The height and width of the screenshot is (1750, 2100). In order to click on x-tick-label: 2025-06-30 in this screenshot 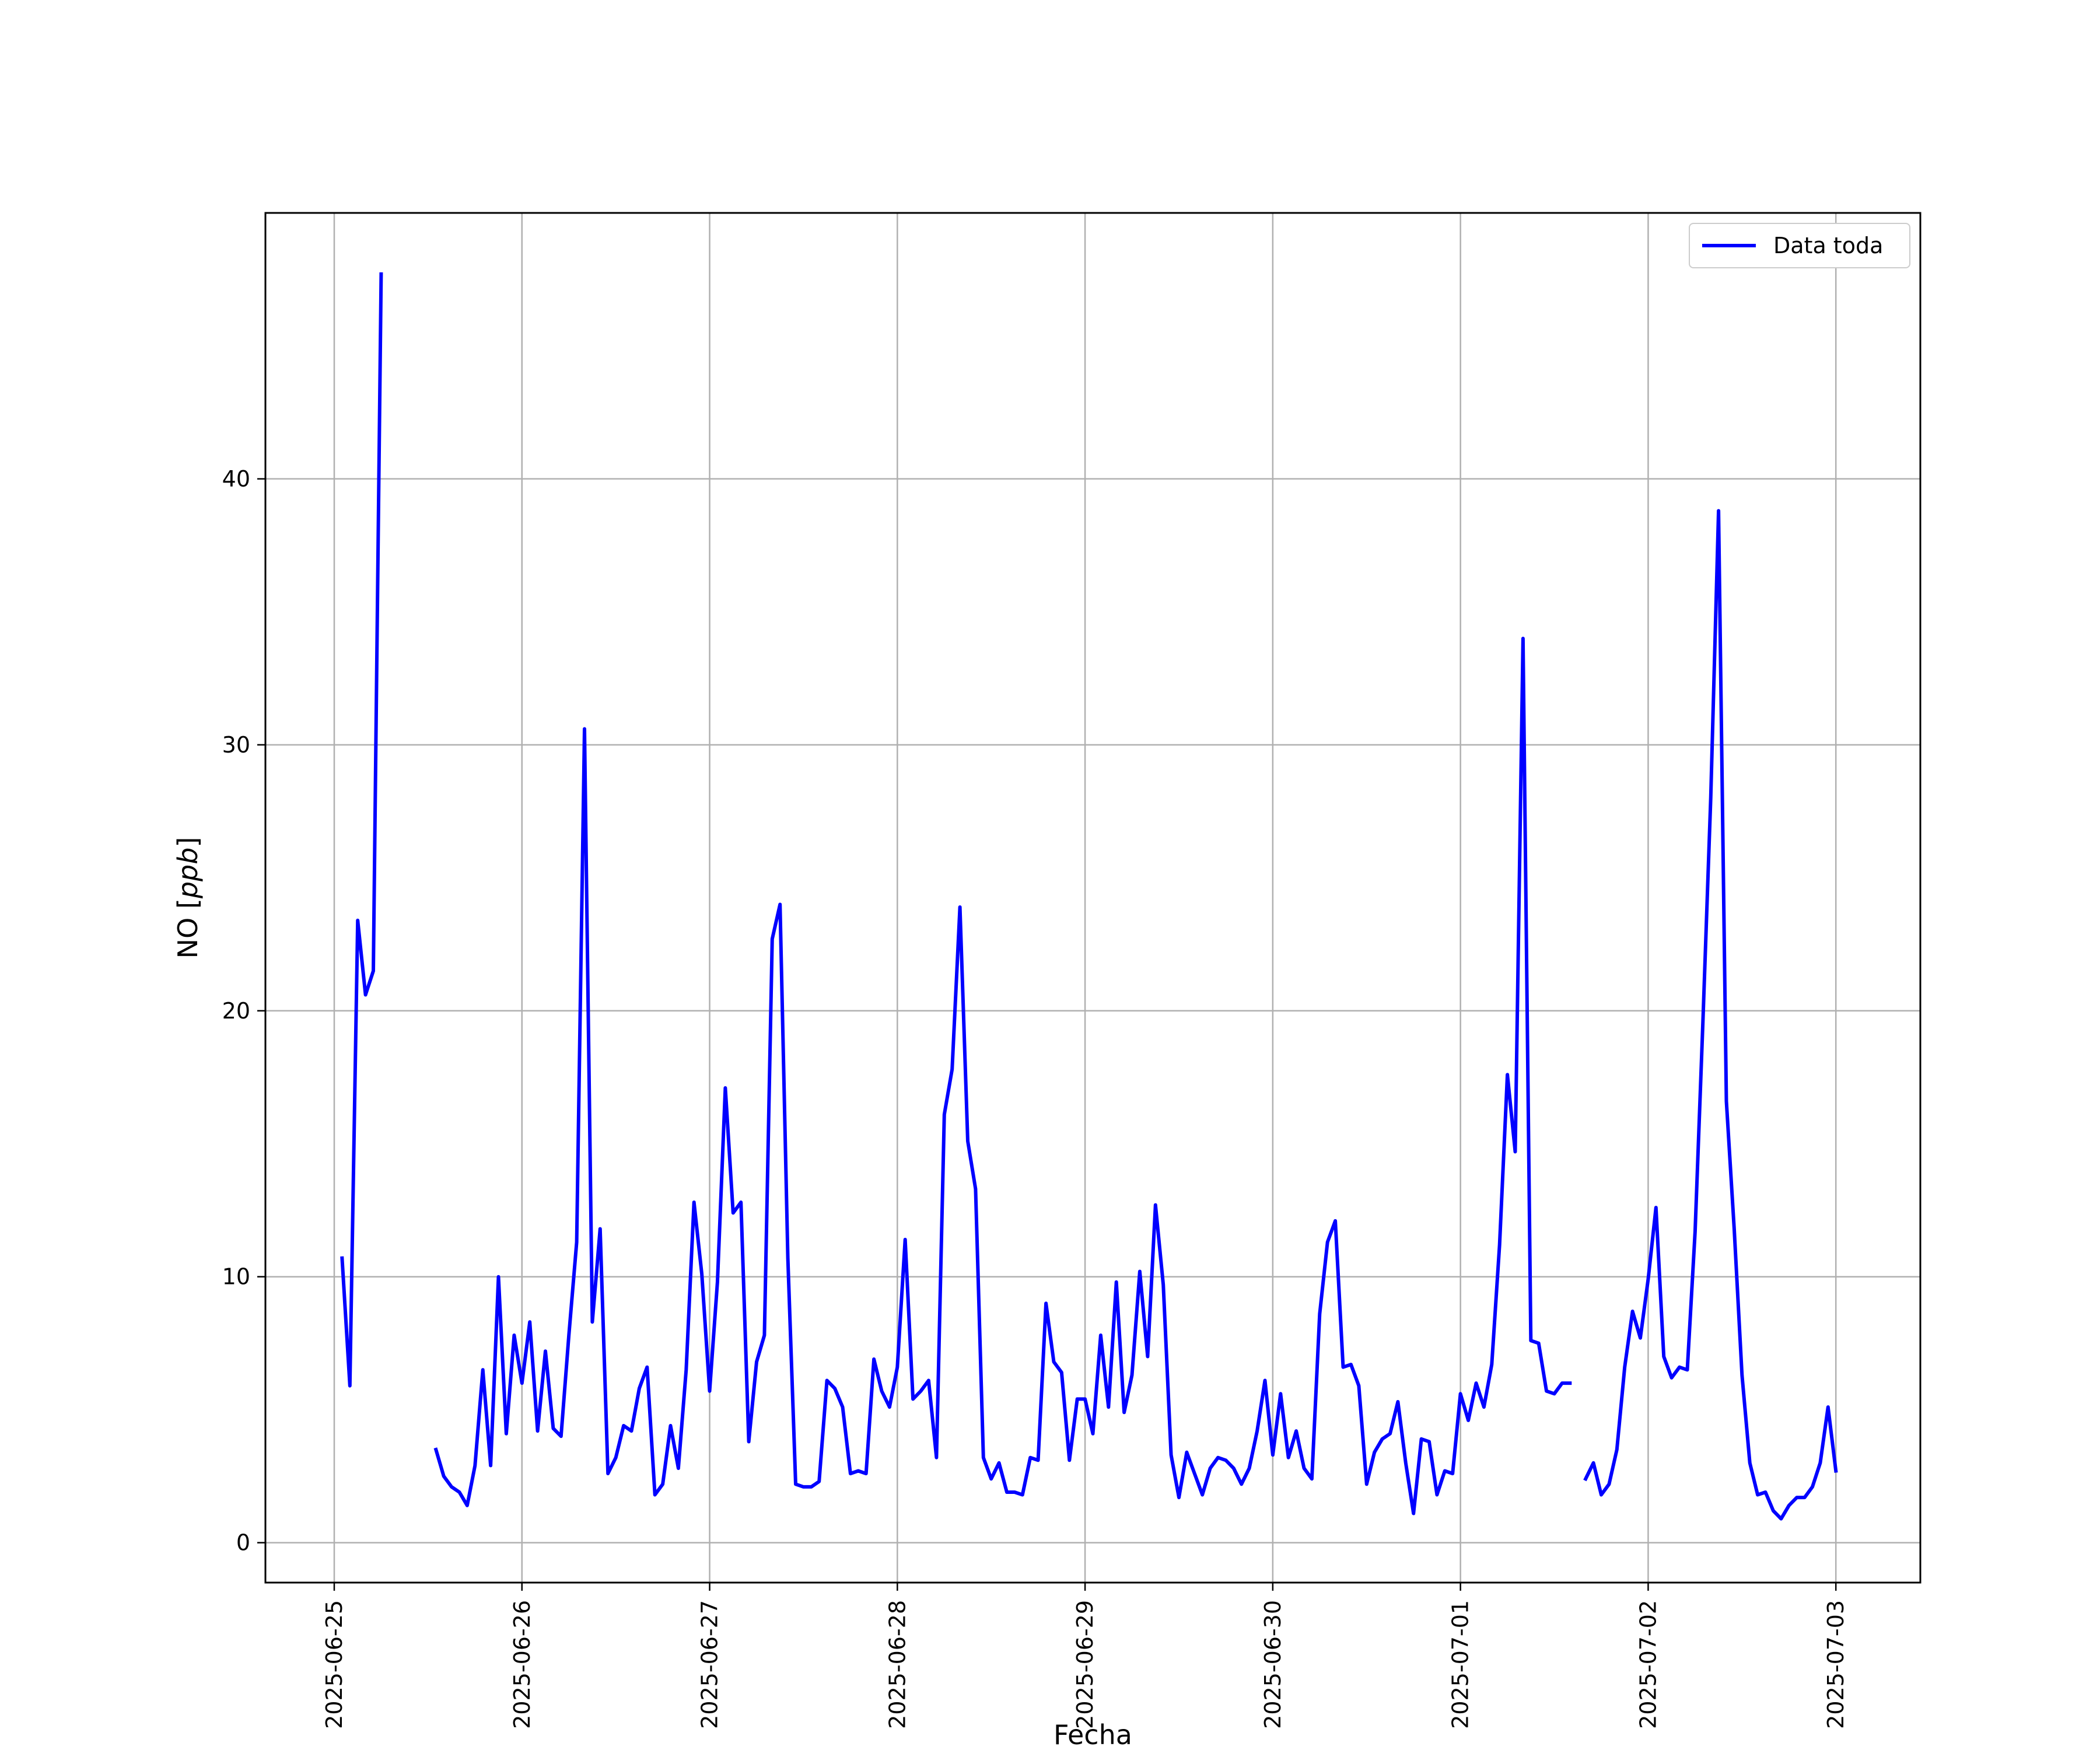, I will do `click(1273, 1664)`.